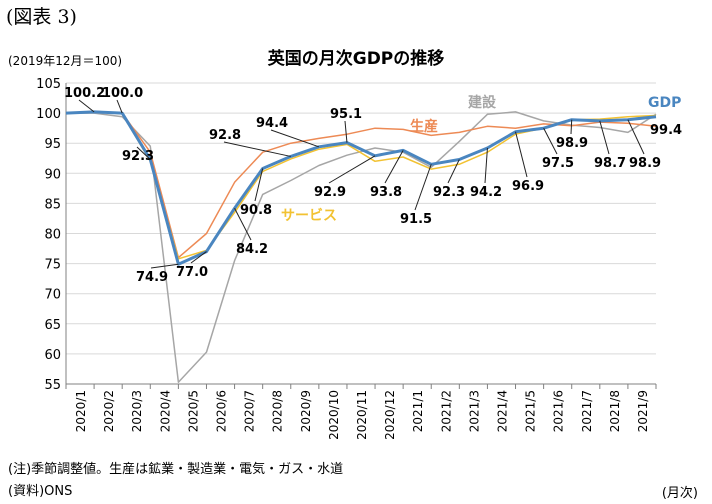 Image resolution: width=712 pixels, height=504 pixels. I want to click on data-label: 100.0, so click(122, 93).